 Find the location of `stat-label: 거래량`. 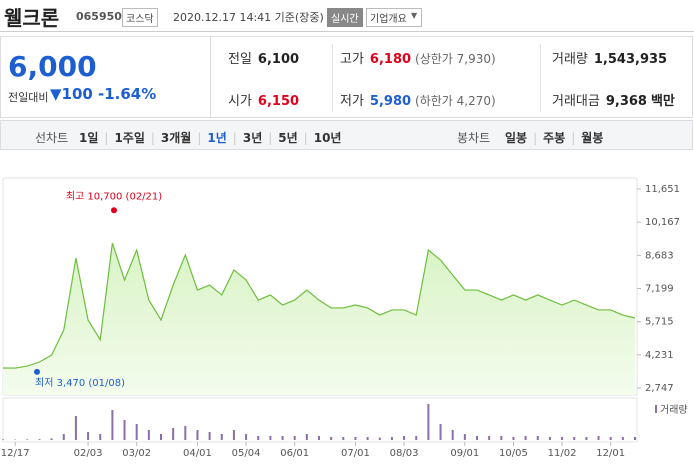

stat-label: 거래량 is located at coordinates (570, 59).